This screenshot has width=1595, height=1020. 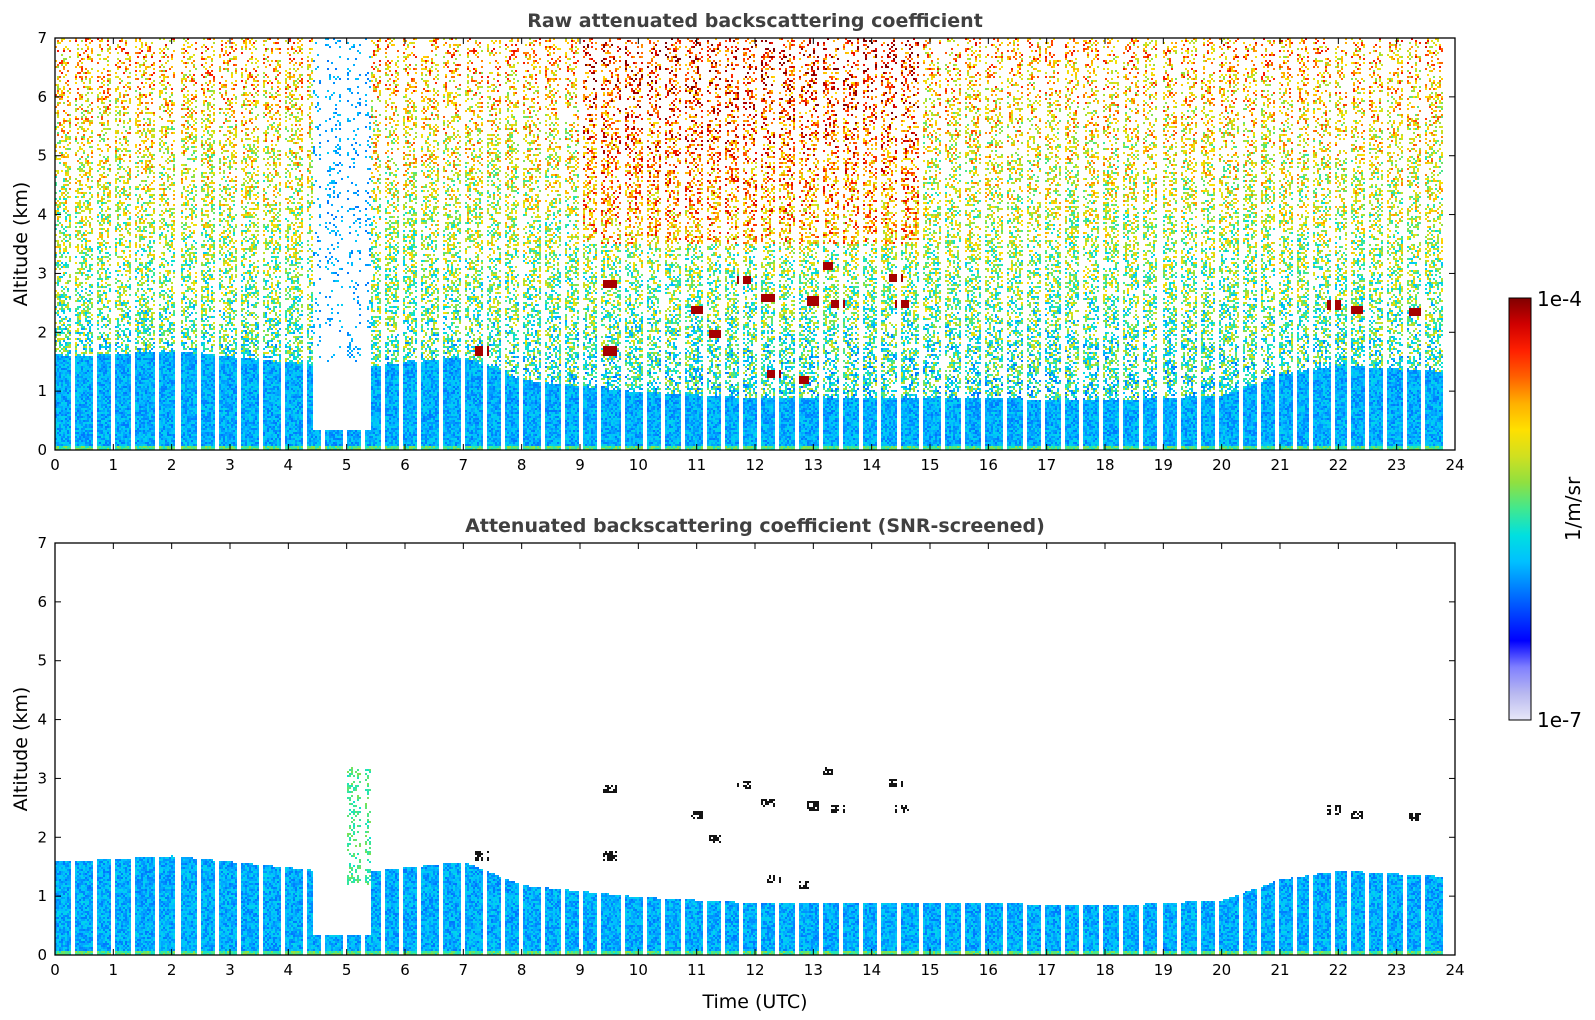 I want to click on colorbar-max-label: 1e-4, so click(x=1559, y=299).